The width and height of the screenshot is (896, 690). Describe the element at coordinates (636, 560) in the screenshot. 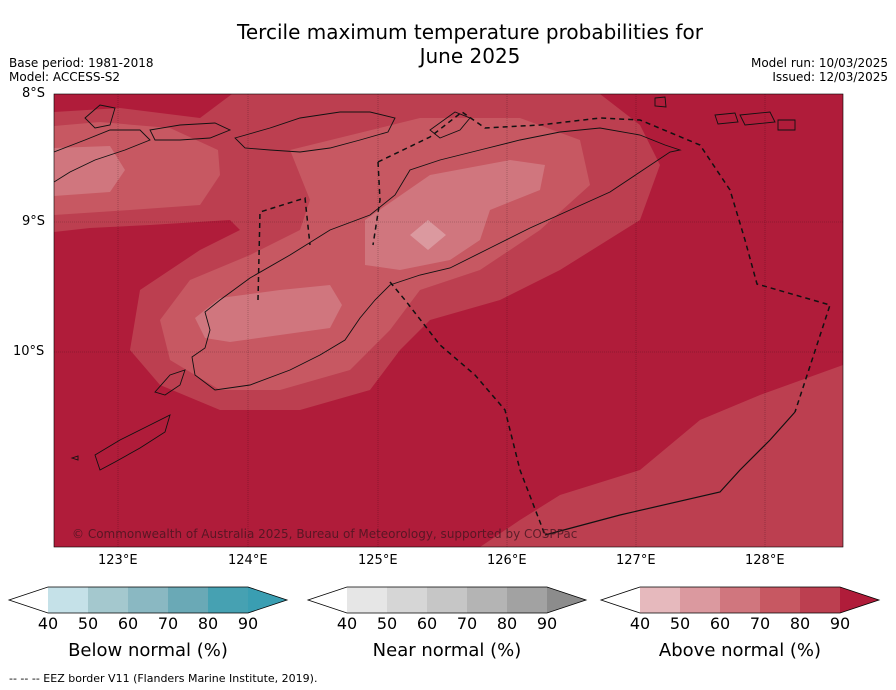

I see `lon-label-127e: 127°E` at that location.